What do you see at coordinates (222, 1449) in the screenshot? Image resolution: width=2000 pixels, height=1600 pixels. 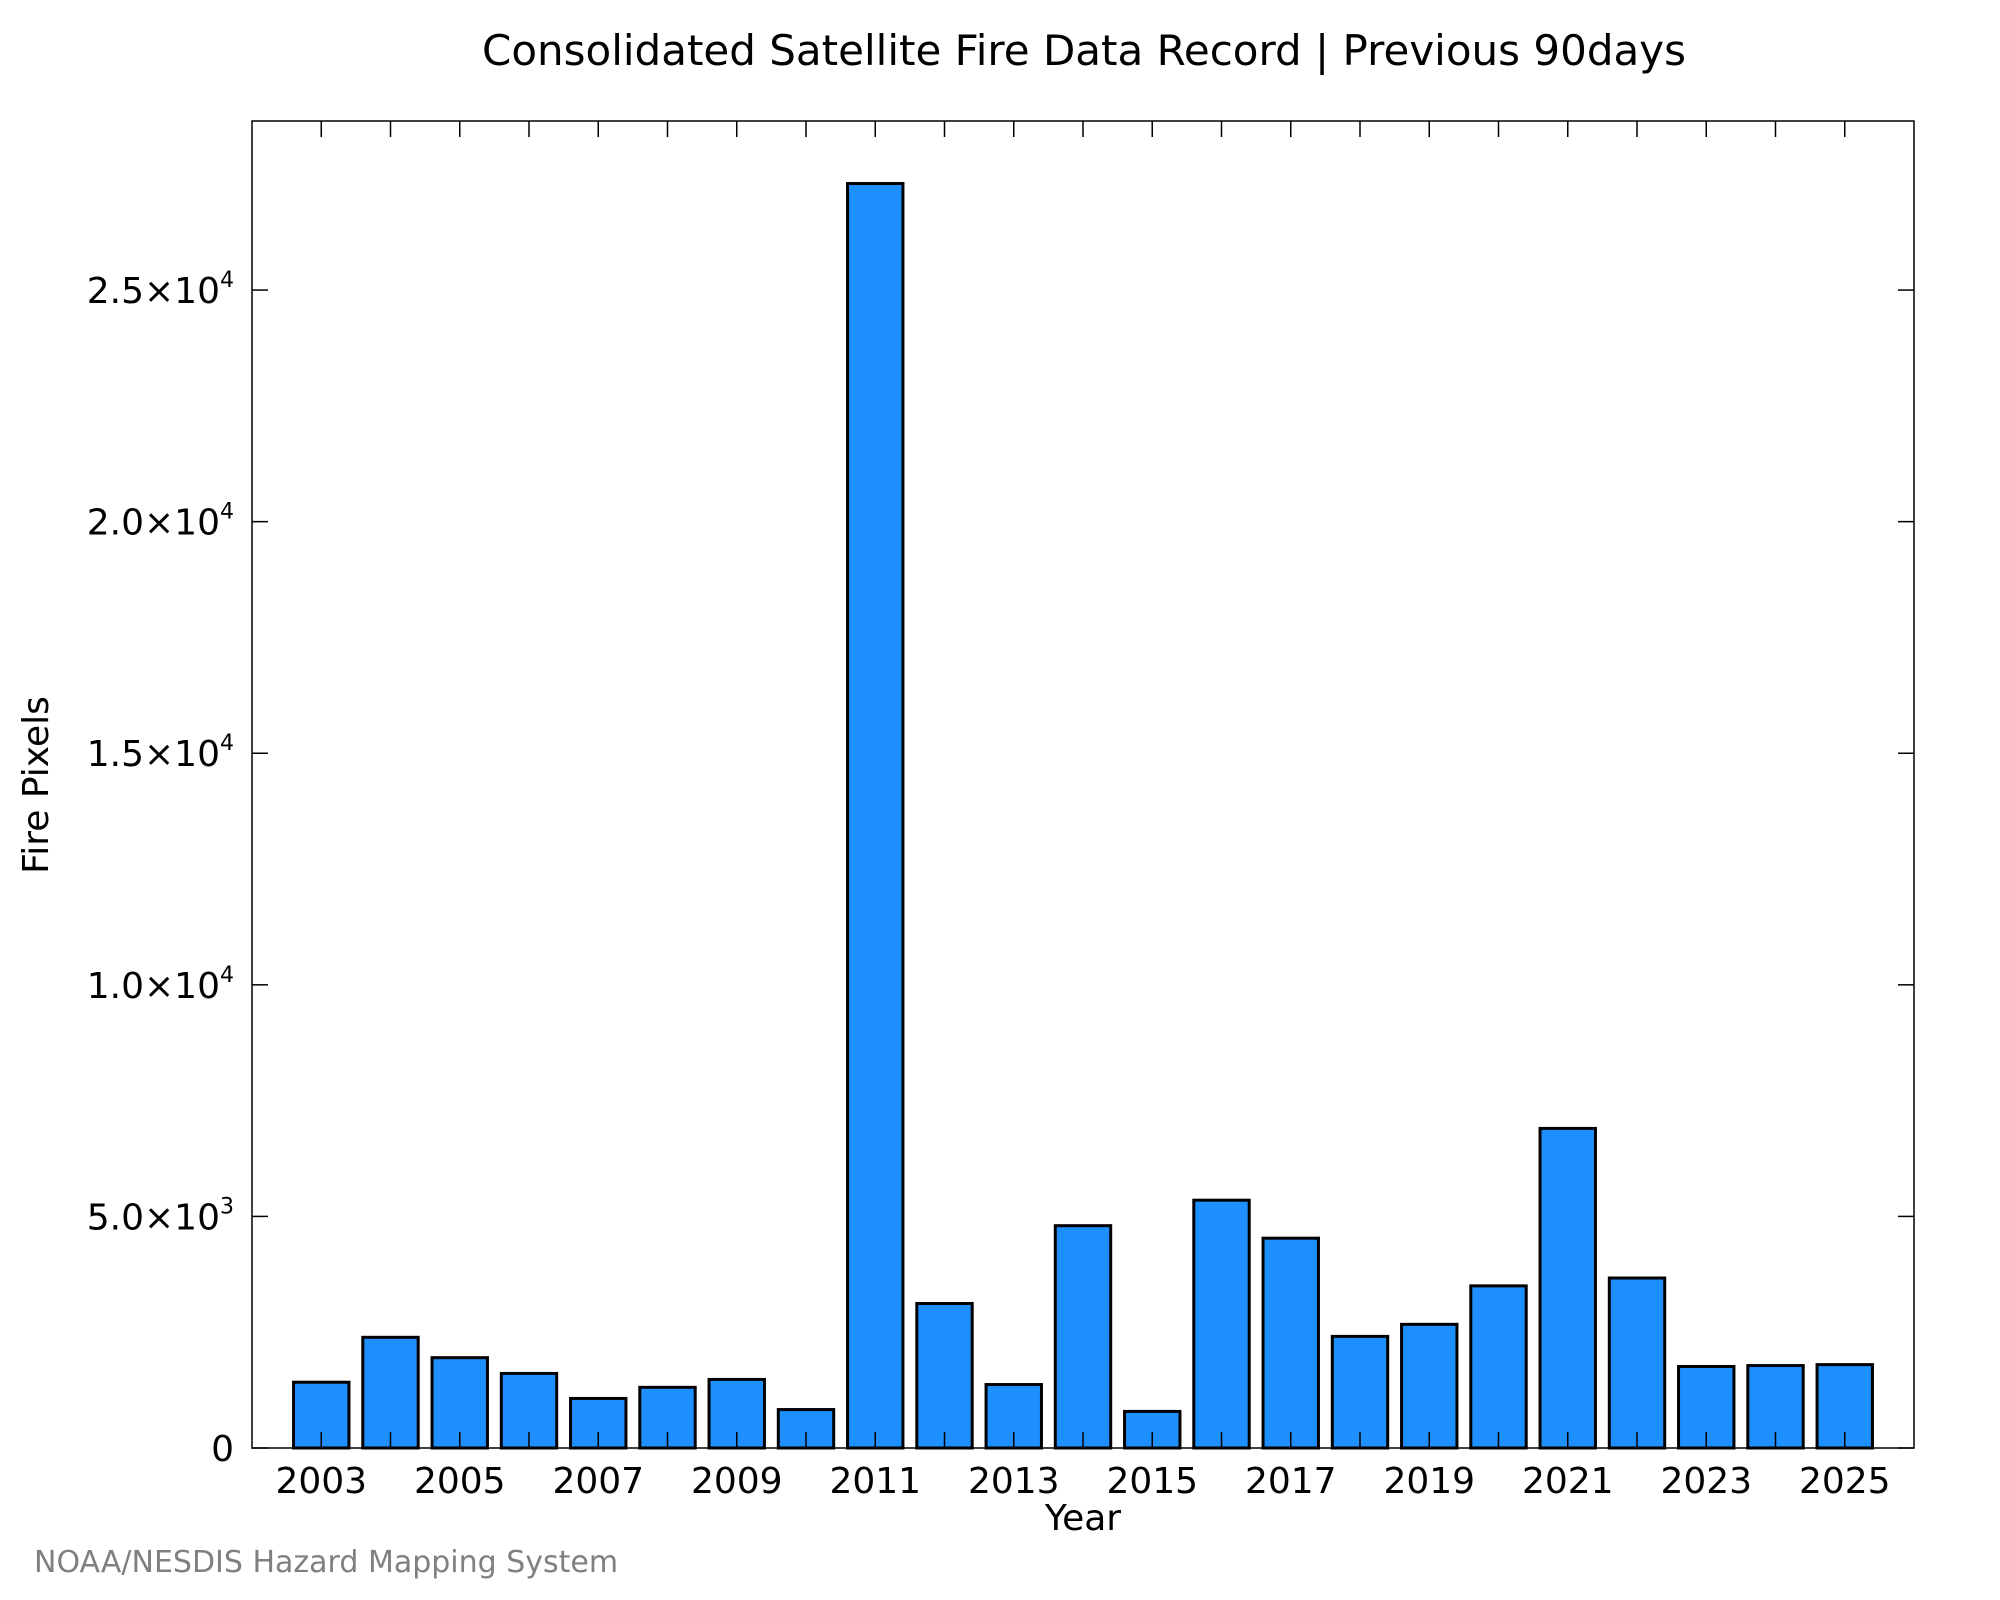 I see `y-tick-label-0: 0` at bounding box center [222, 1449].